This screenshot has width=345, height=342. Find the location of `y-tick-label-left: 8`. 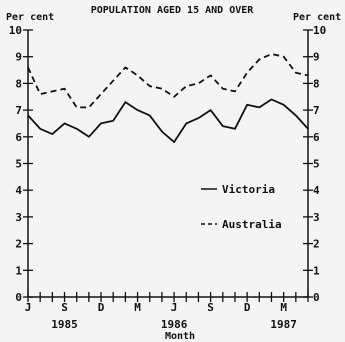

y-tick-label-left: 8 is located at coordinates (18, 83).